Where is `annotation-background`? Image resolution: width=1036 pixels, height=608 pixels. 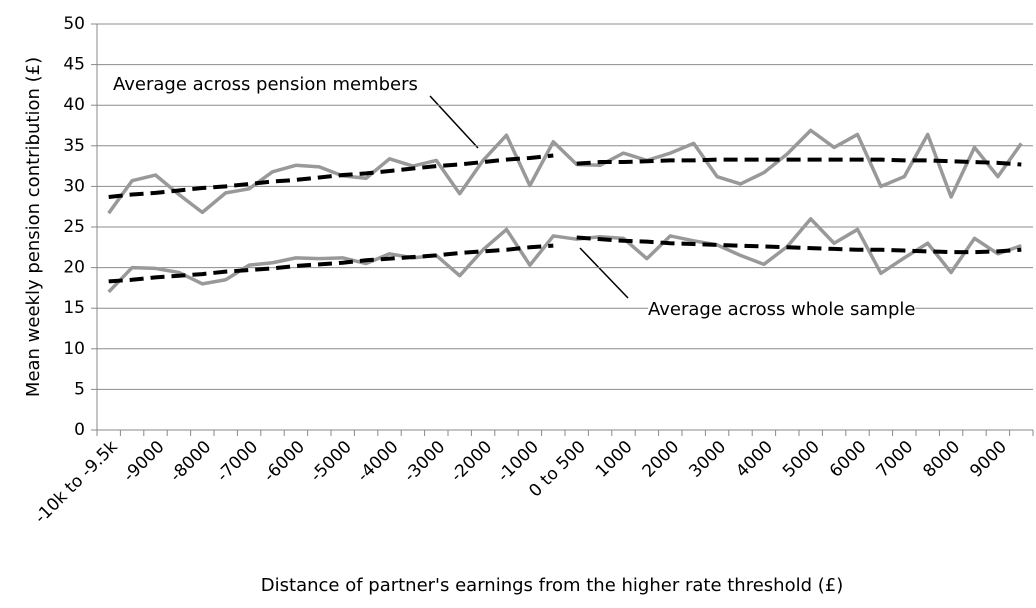
annotation-background is located at coordinates (782, 309).